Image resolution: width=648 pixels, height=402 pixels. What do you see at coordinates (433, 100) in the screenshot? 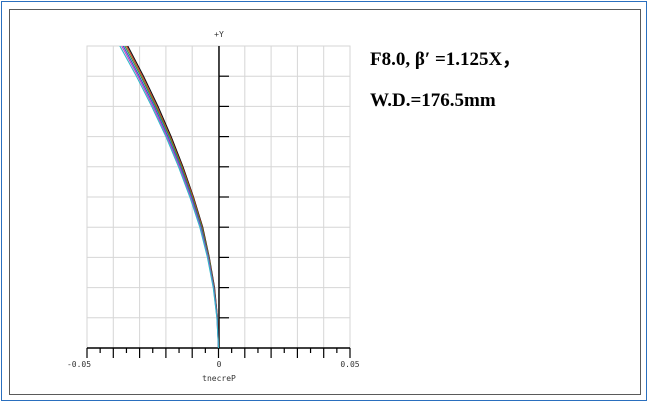
I see `caption-line-2: W.D.=176.5mm` at bounding box center [433, 100].